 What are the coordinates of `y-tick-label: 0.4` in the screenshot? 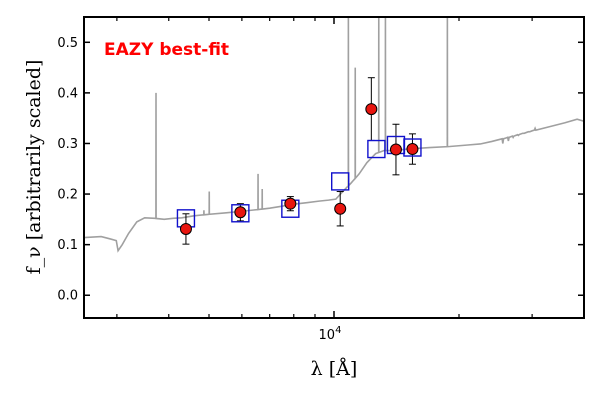 It's located at (67, 93).